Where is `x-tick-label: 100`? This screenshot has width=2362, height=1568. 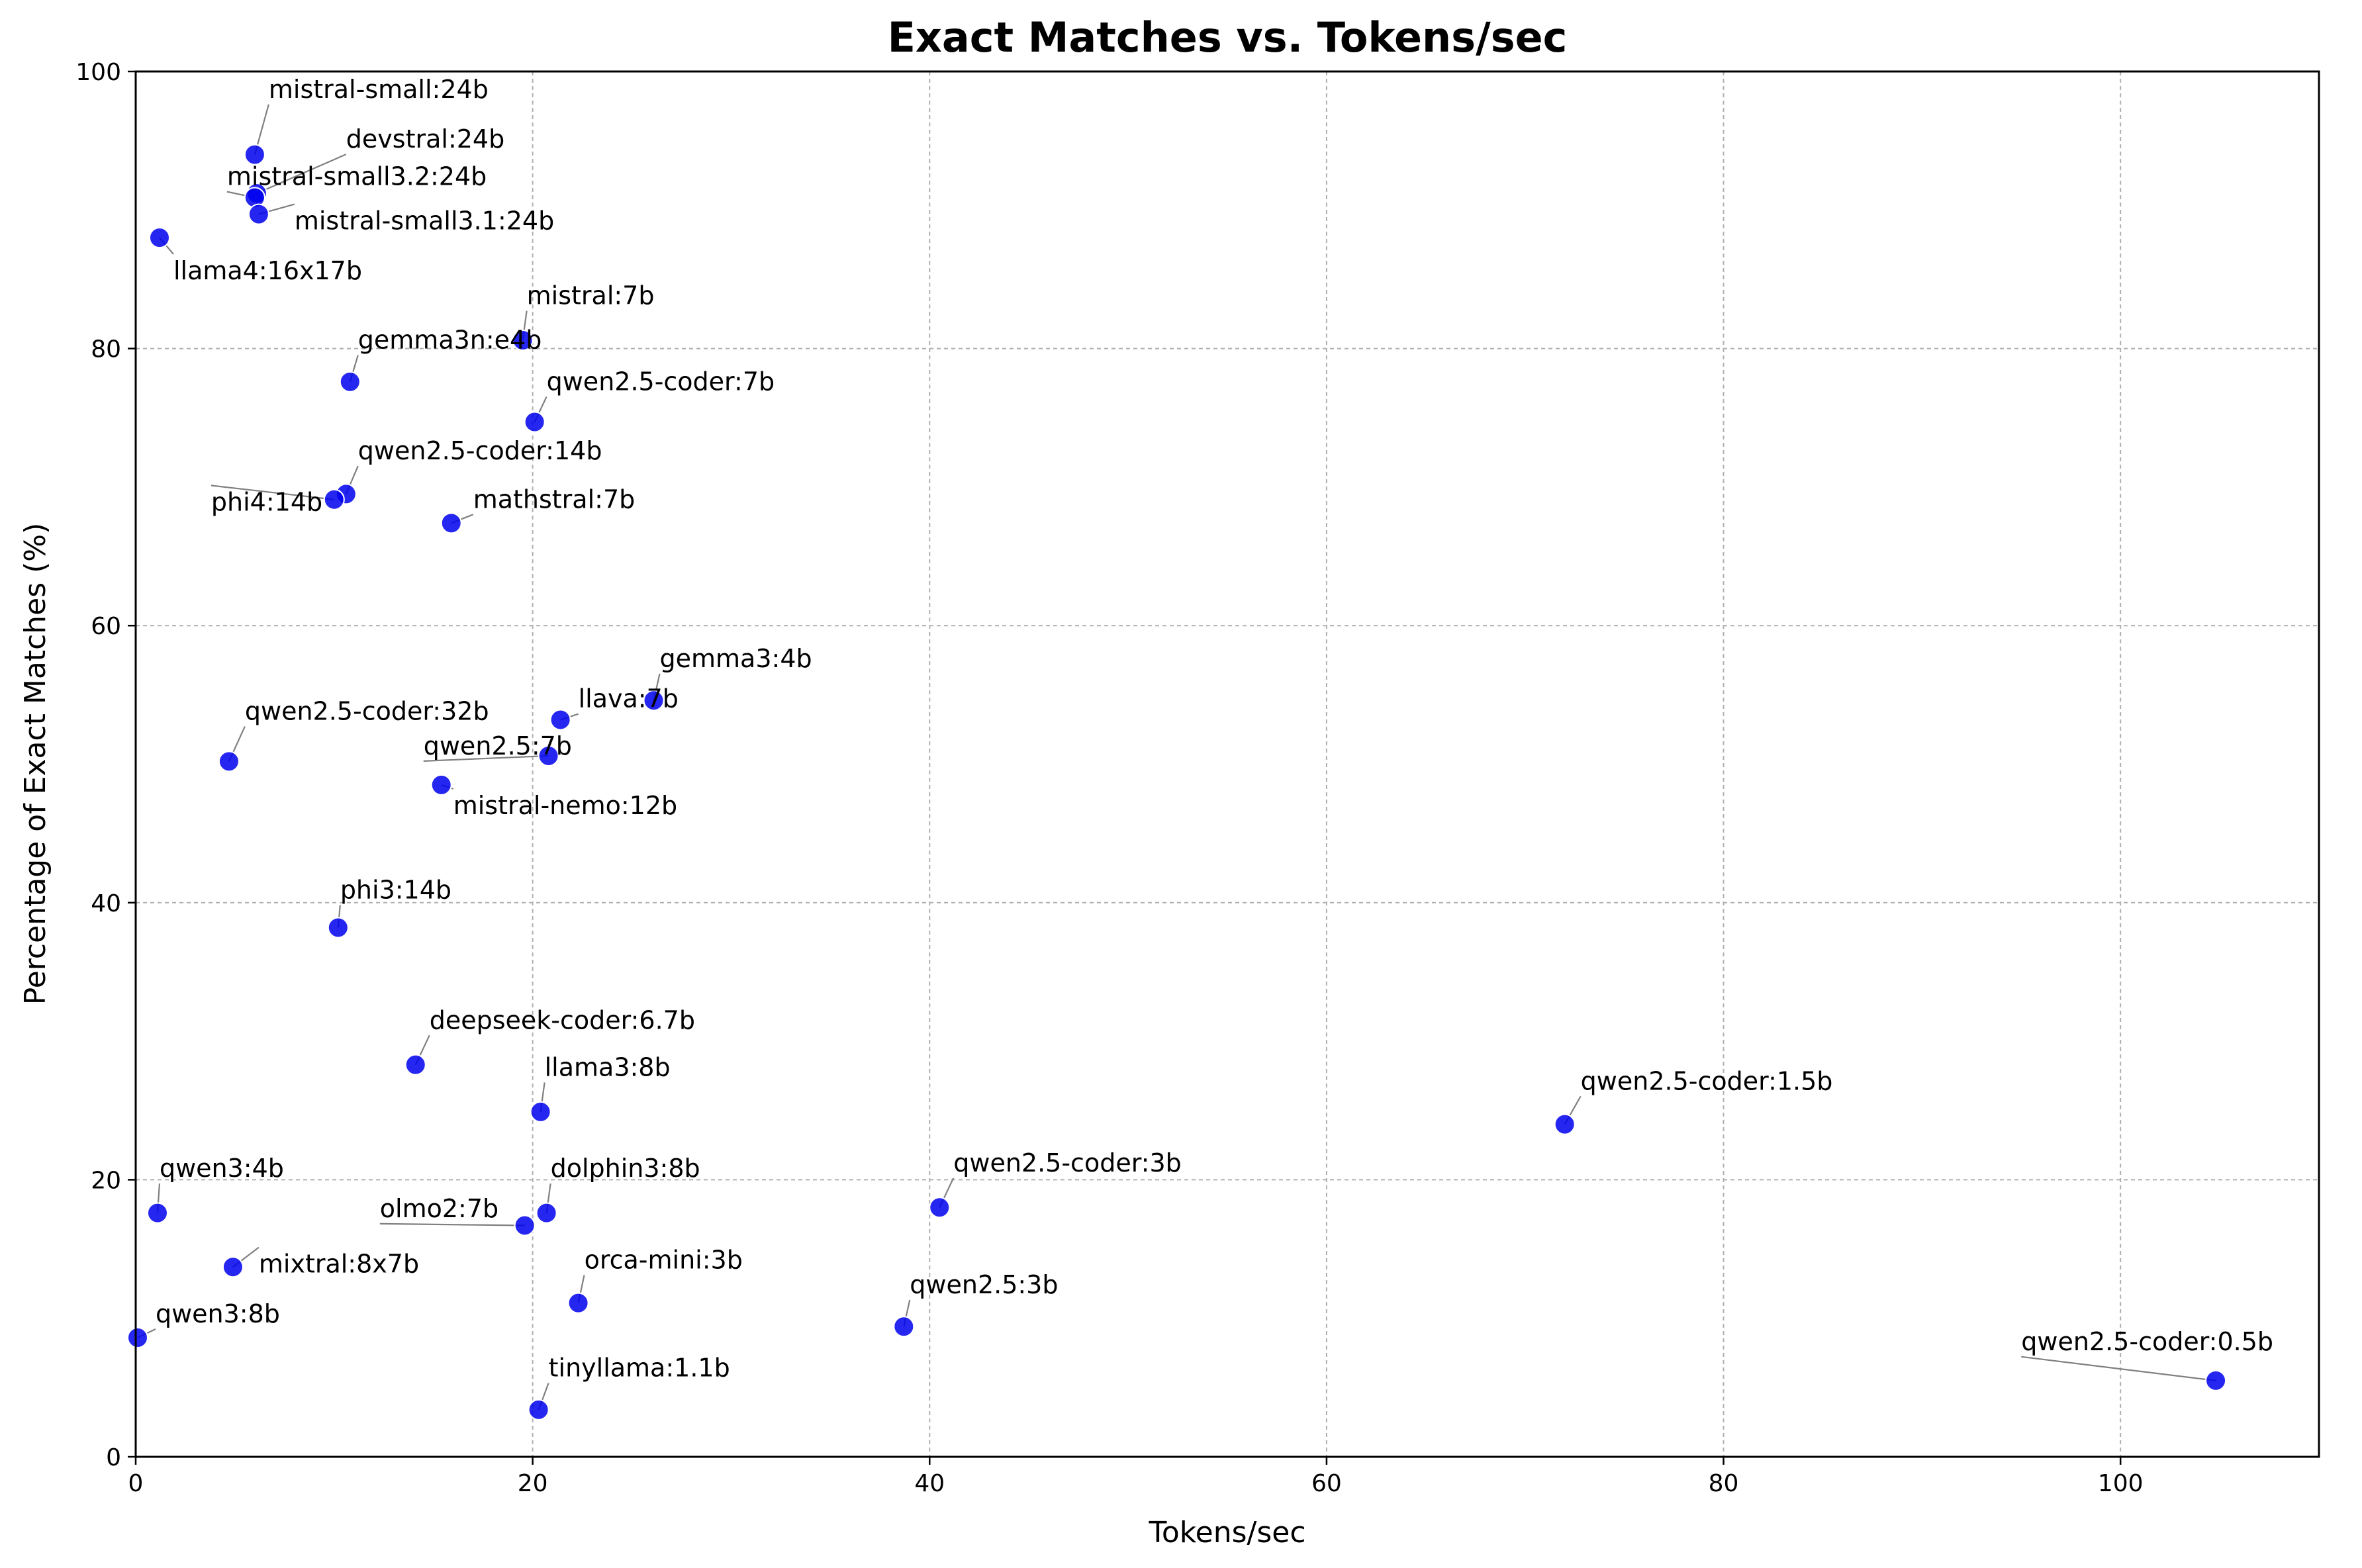 x-tick-label: 100 is located at coordinates (2121, 1484).